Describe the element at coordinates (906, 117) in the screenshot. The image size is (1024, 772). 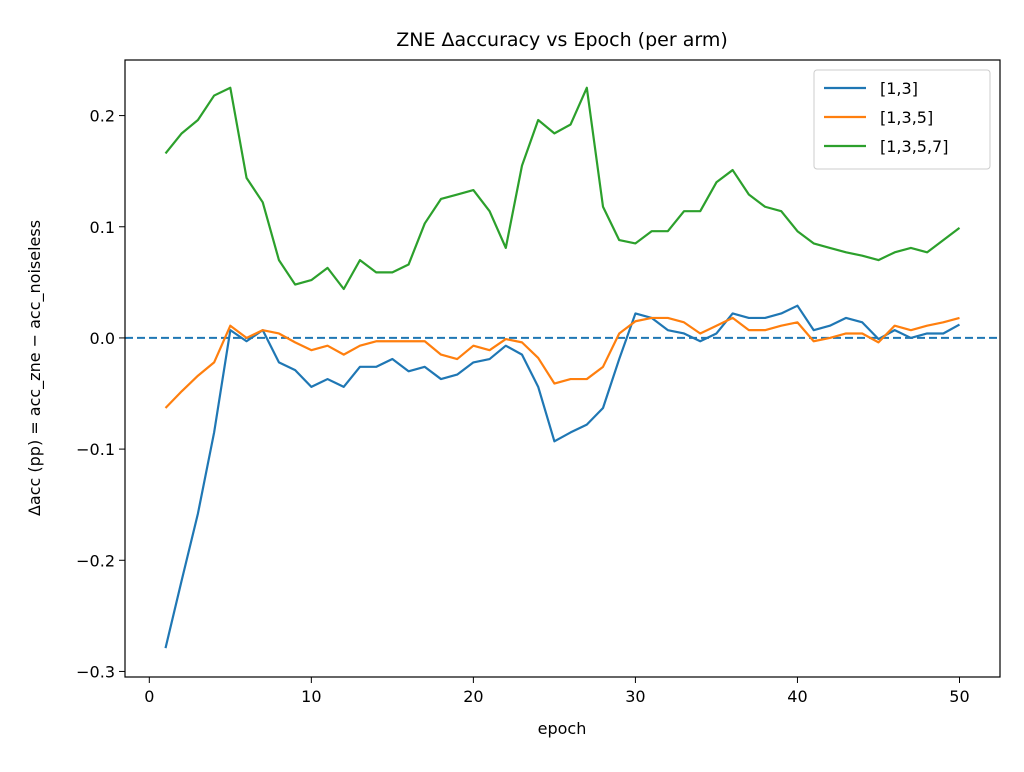
I see `legend-label-1: [1,3,5]` at that location.